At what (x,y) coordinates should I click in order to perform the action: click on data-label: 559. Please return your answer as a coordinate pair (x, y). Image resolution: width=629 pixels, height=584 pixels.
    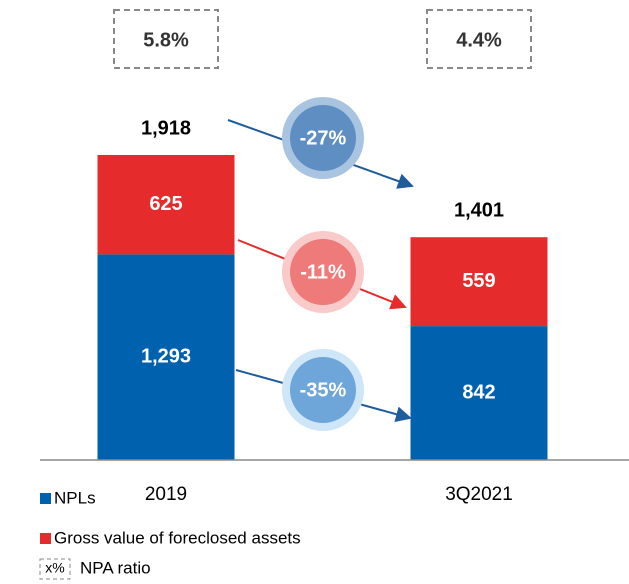
    Looking at the image, I should click on (478, 281).